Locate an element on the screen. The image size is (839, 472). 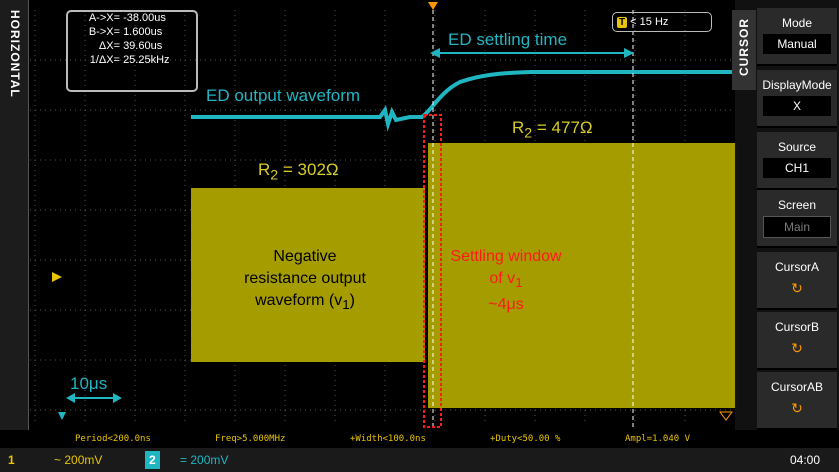
measurement: +Width<100.0ns is located at coordinates (388, 439).